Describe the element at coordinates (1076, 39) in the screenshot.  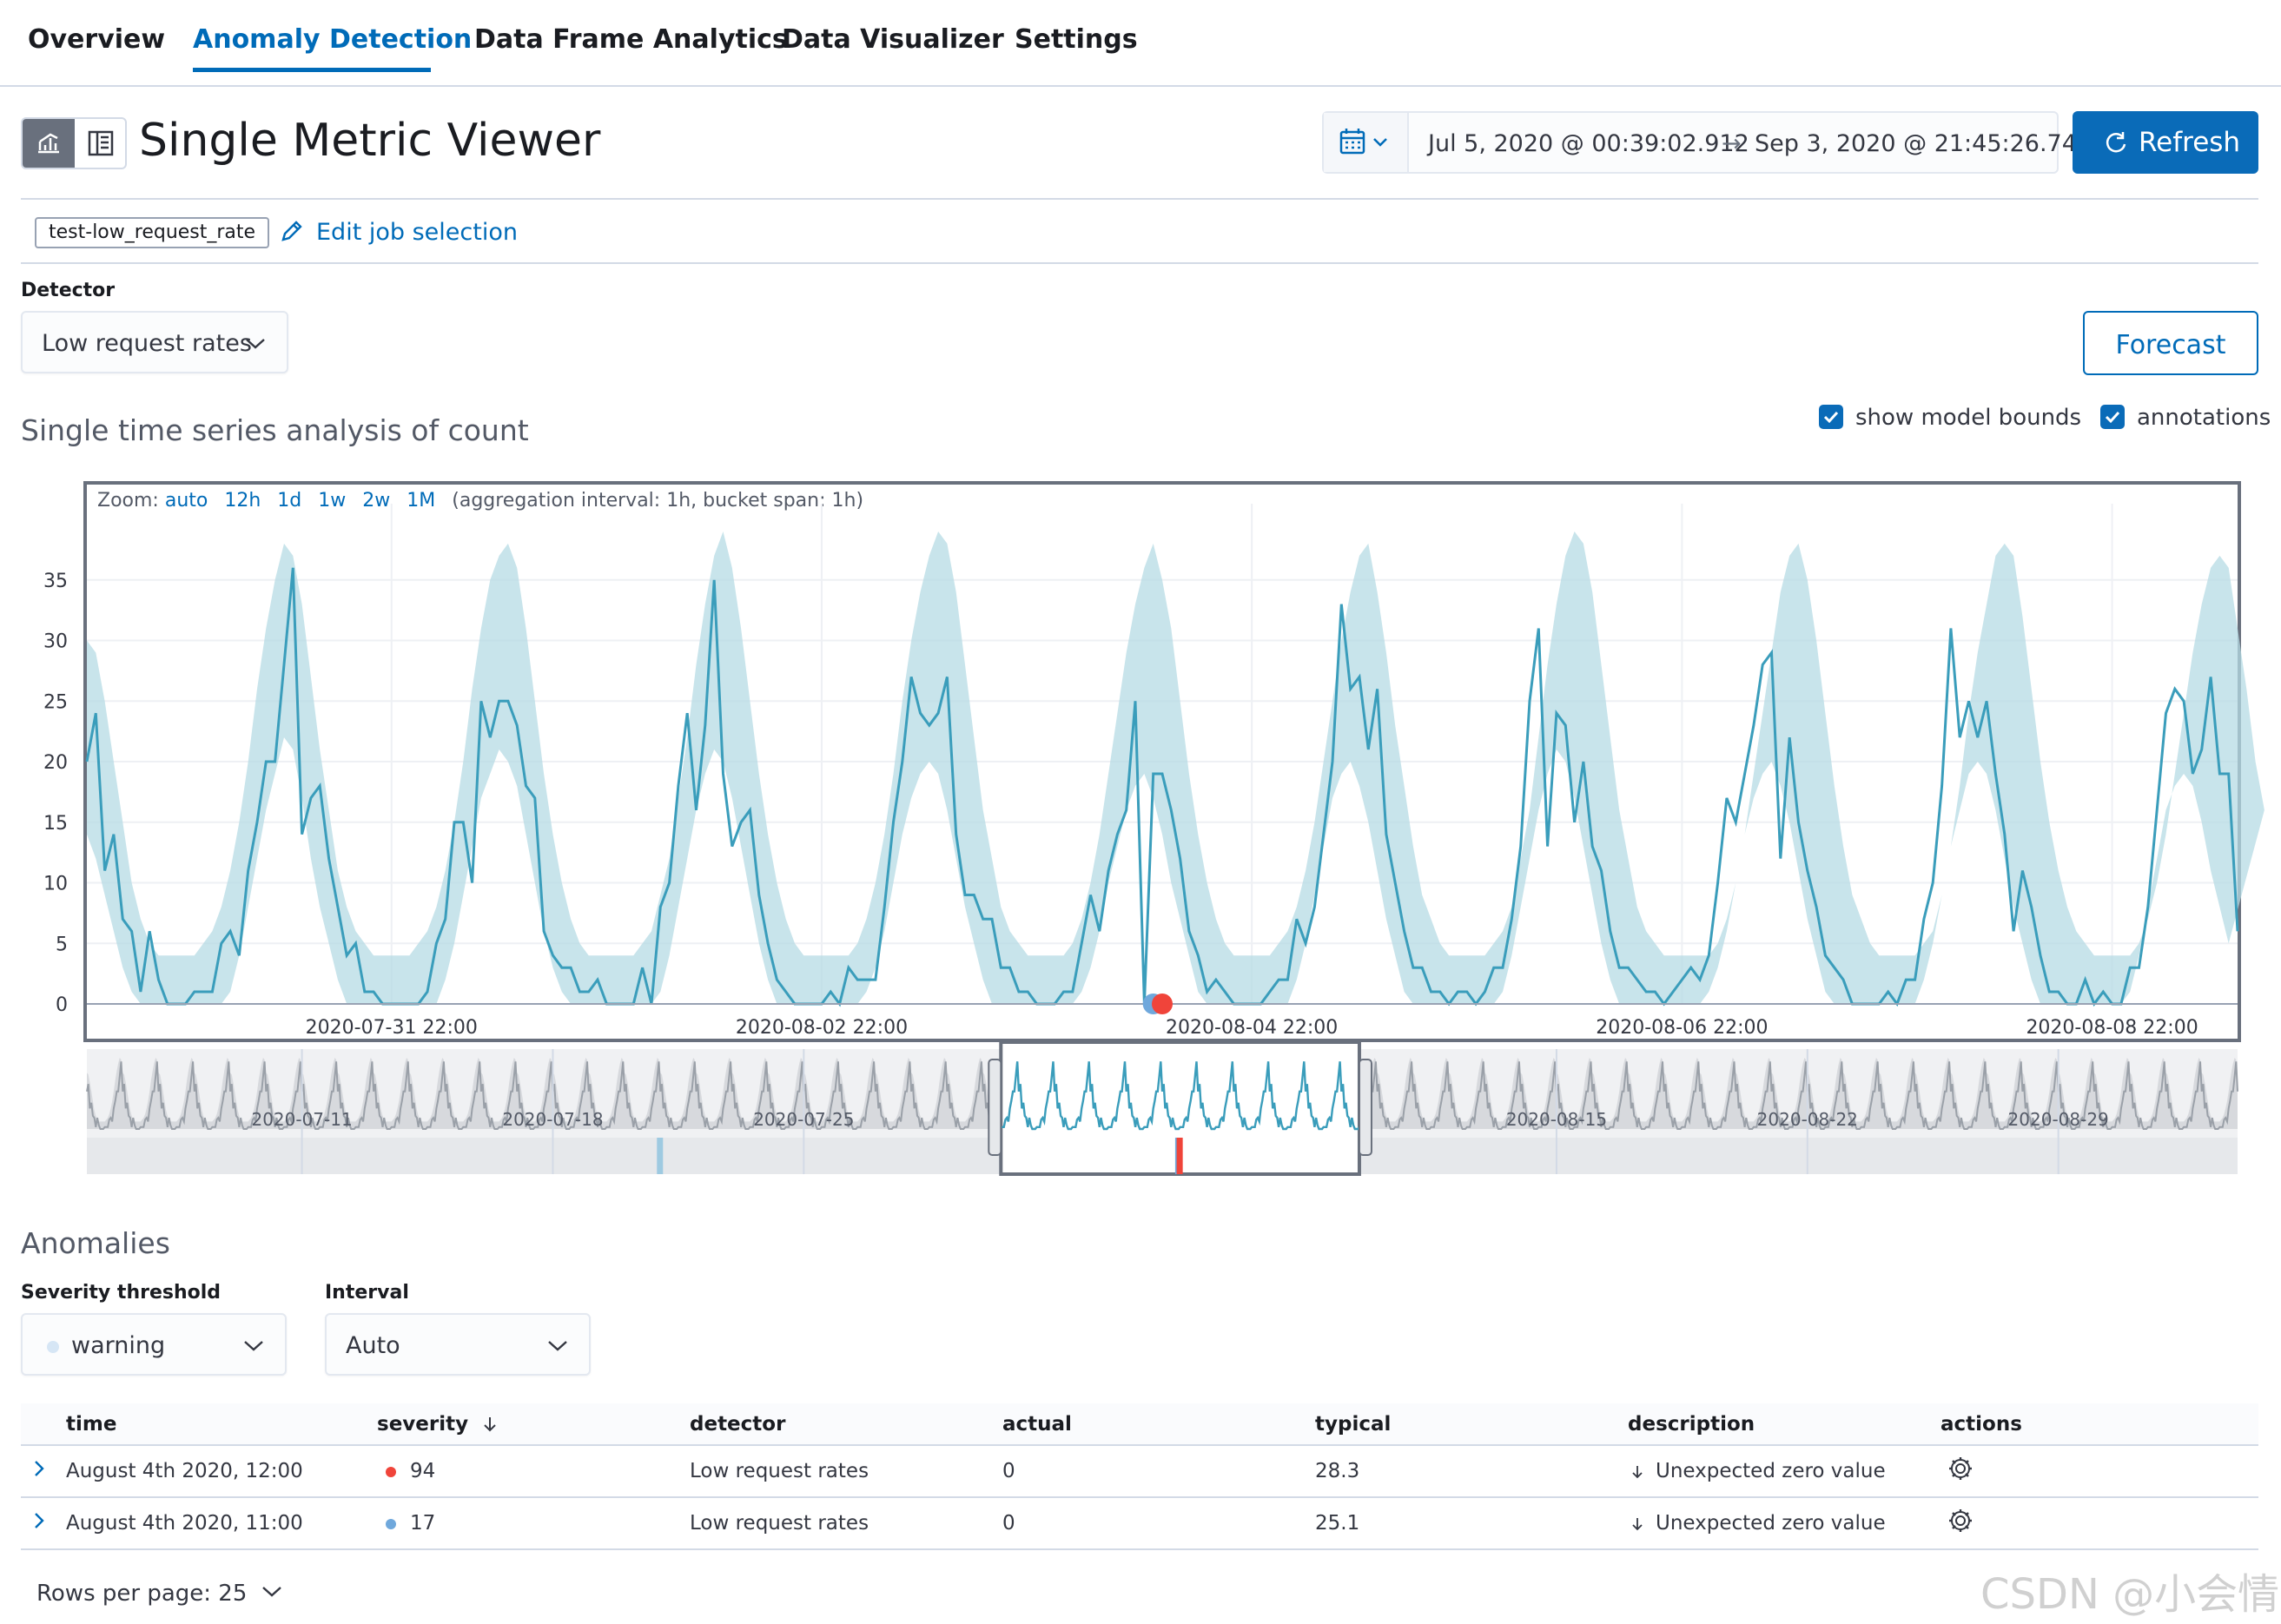
I see `tab-settings: Settings` at that location.